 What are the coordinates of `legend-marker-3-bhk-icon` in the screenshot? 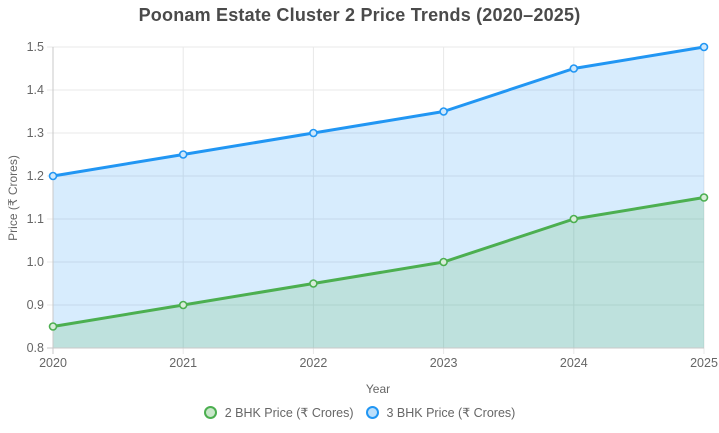 It's located at (372, 412).